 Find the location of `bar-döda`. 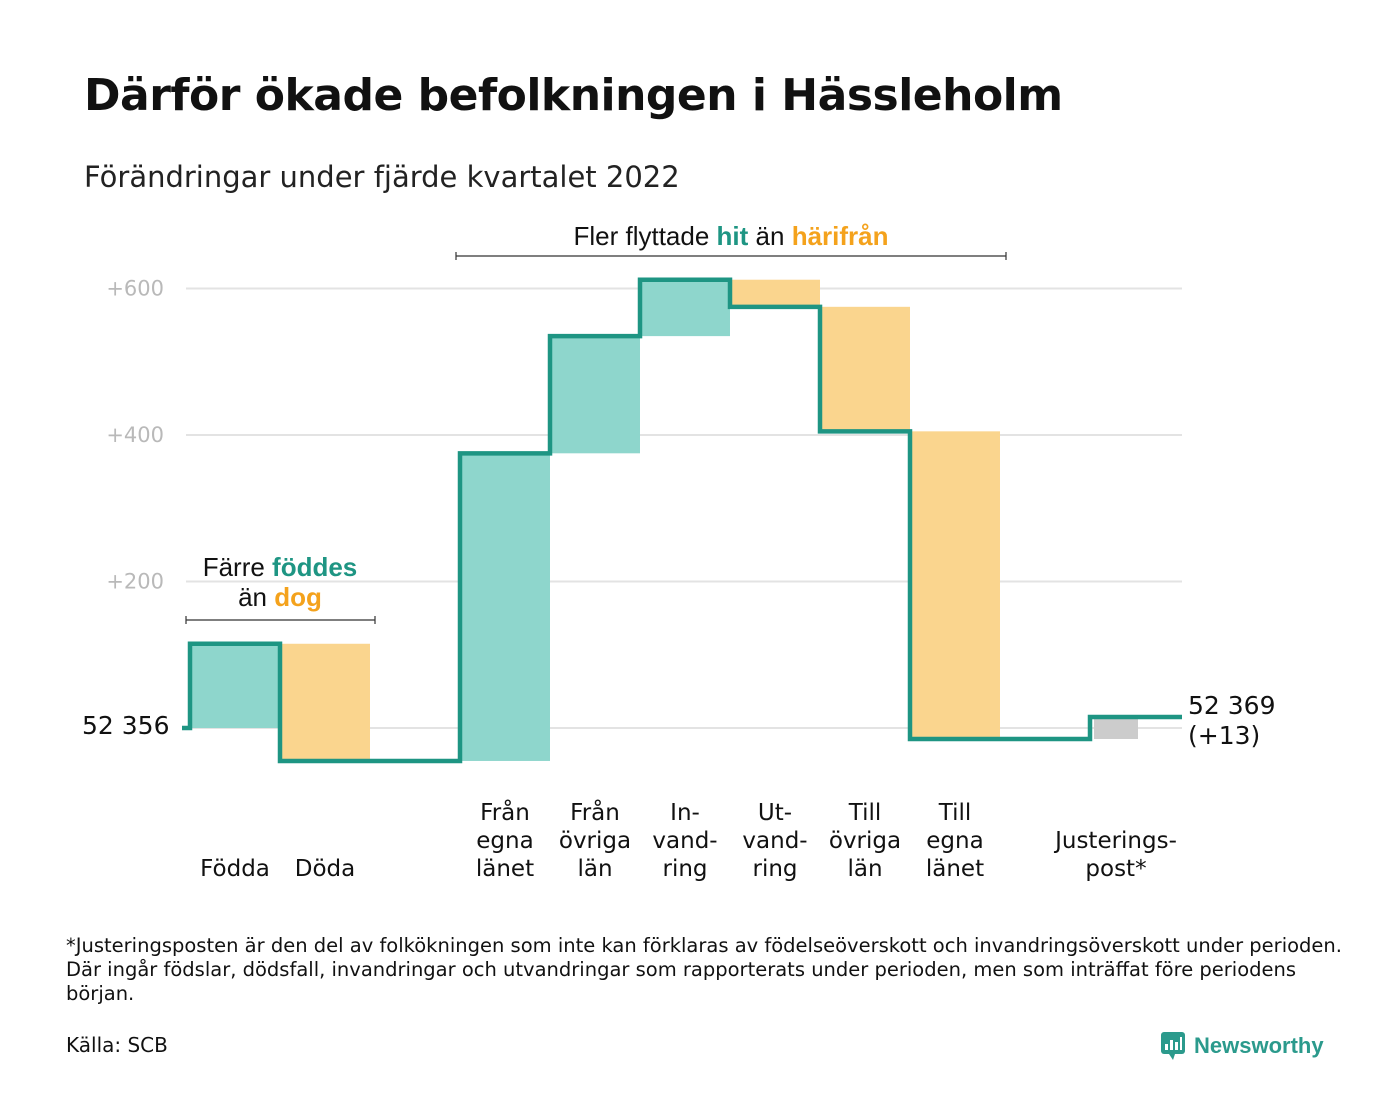

bar-döda is located at coordinates (325, 702).